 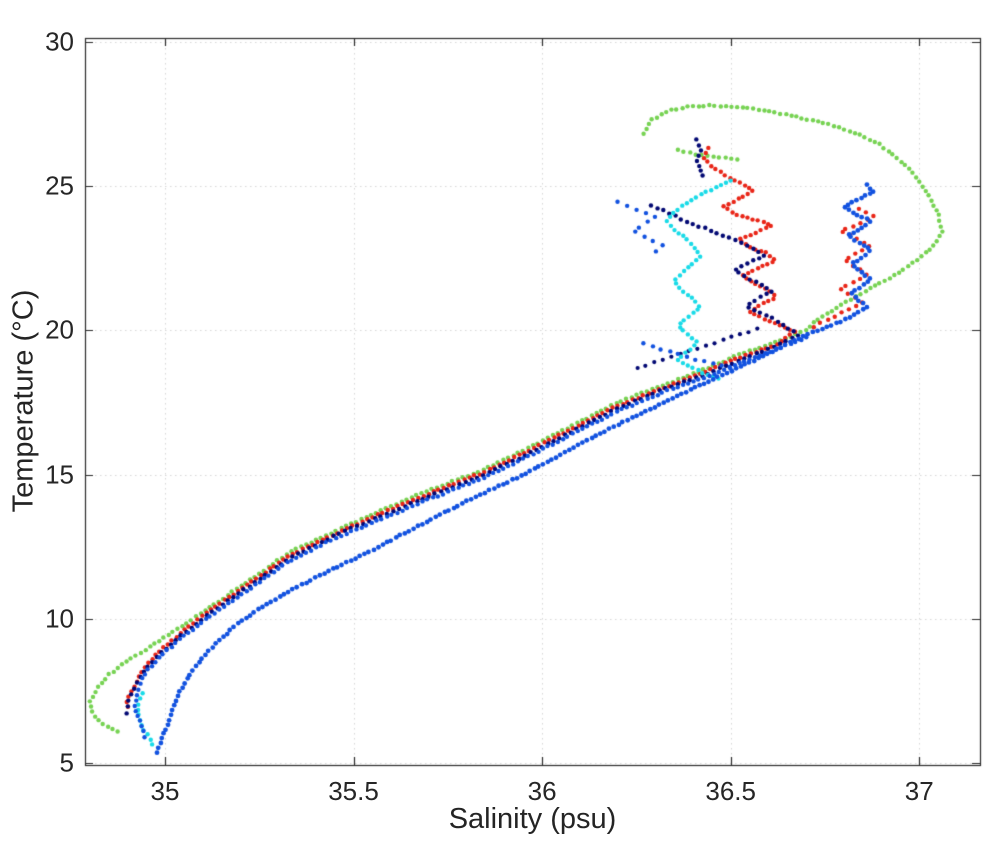 I want to click on y-tick-label: 25, so click(x=59, y=185).